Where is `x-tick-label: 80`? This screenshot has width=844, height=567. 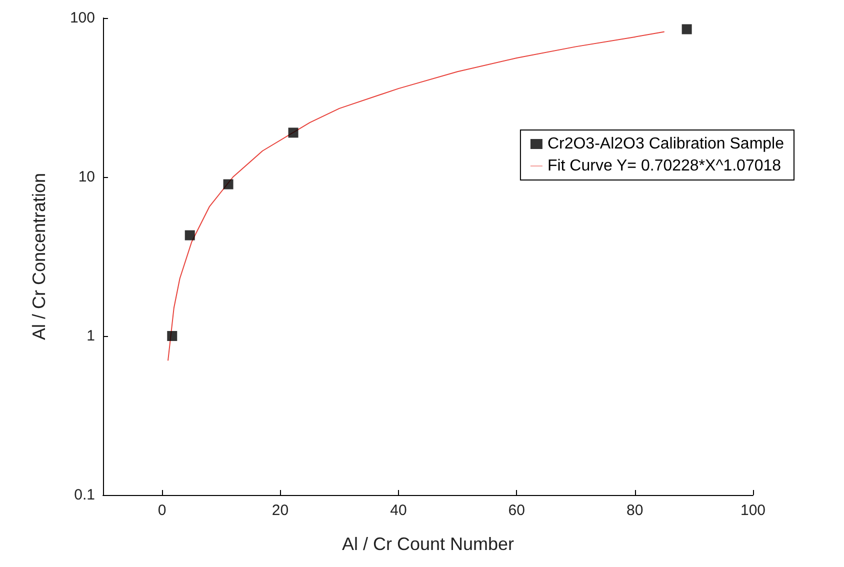
x-tick-label: 80 is located at coordinates (635, 510).